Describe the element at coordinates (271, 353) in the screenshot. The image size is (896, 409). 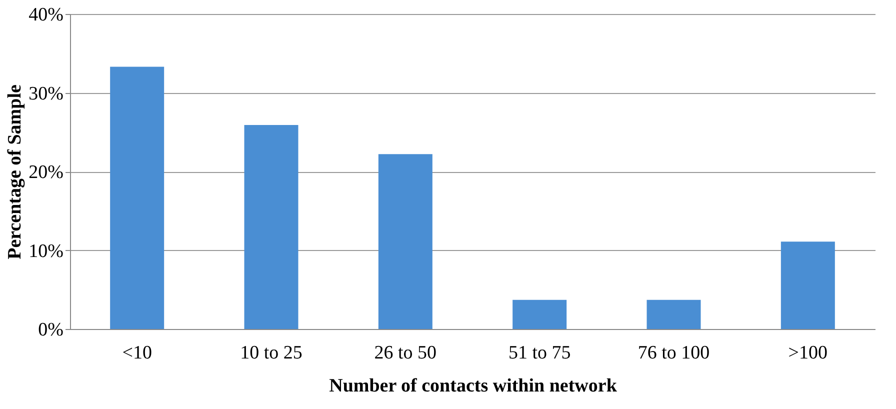
I see `x-tick-label: 10 to 25` at that location.